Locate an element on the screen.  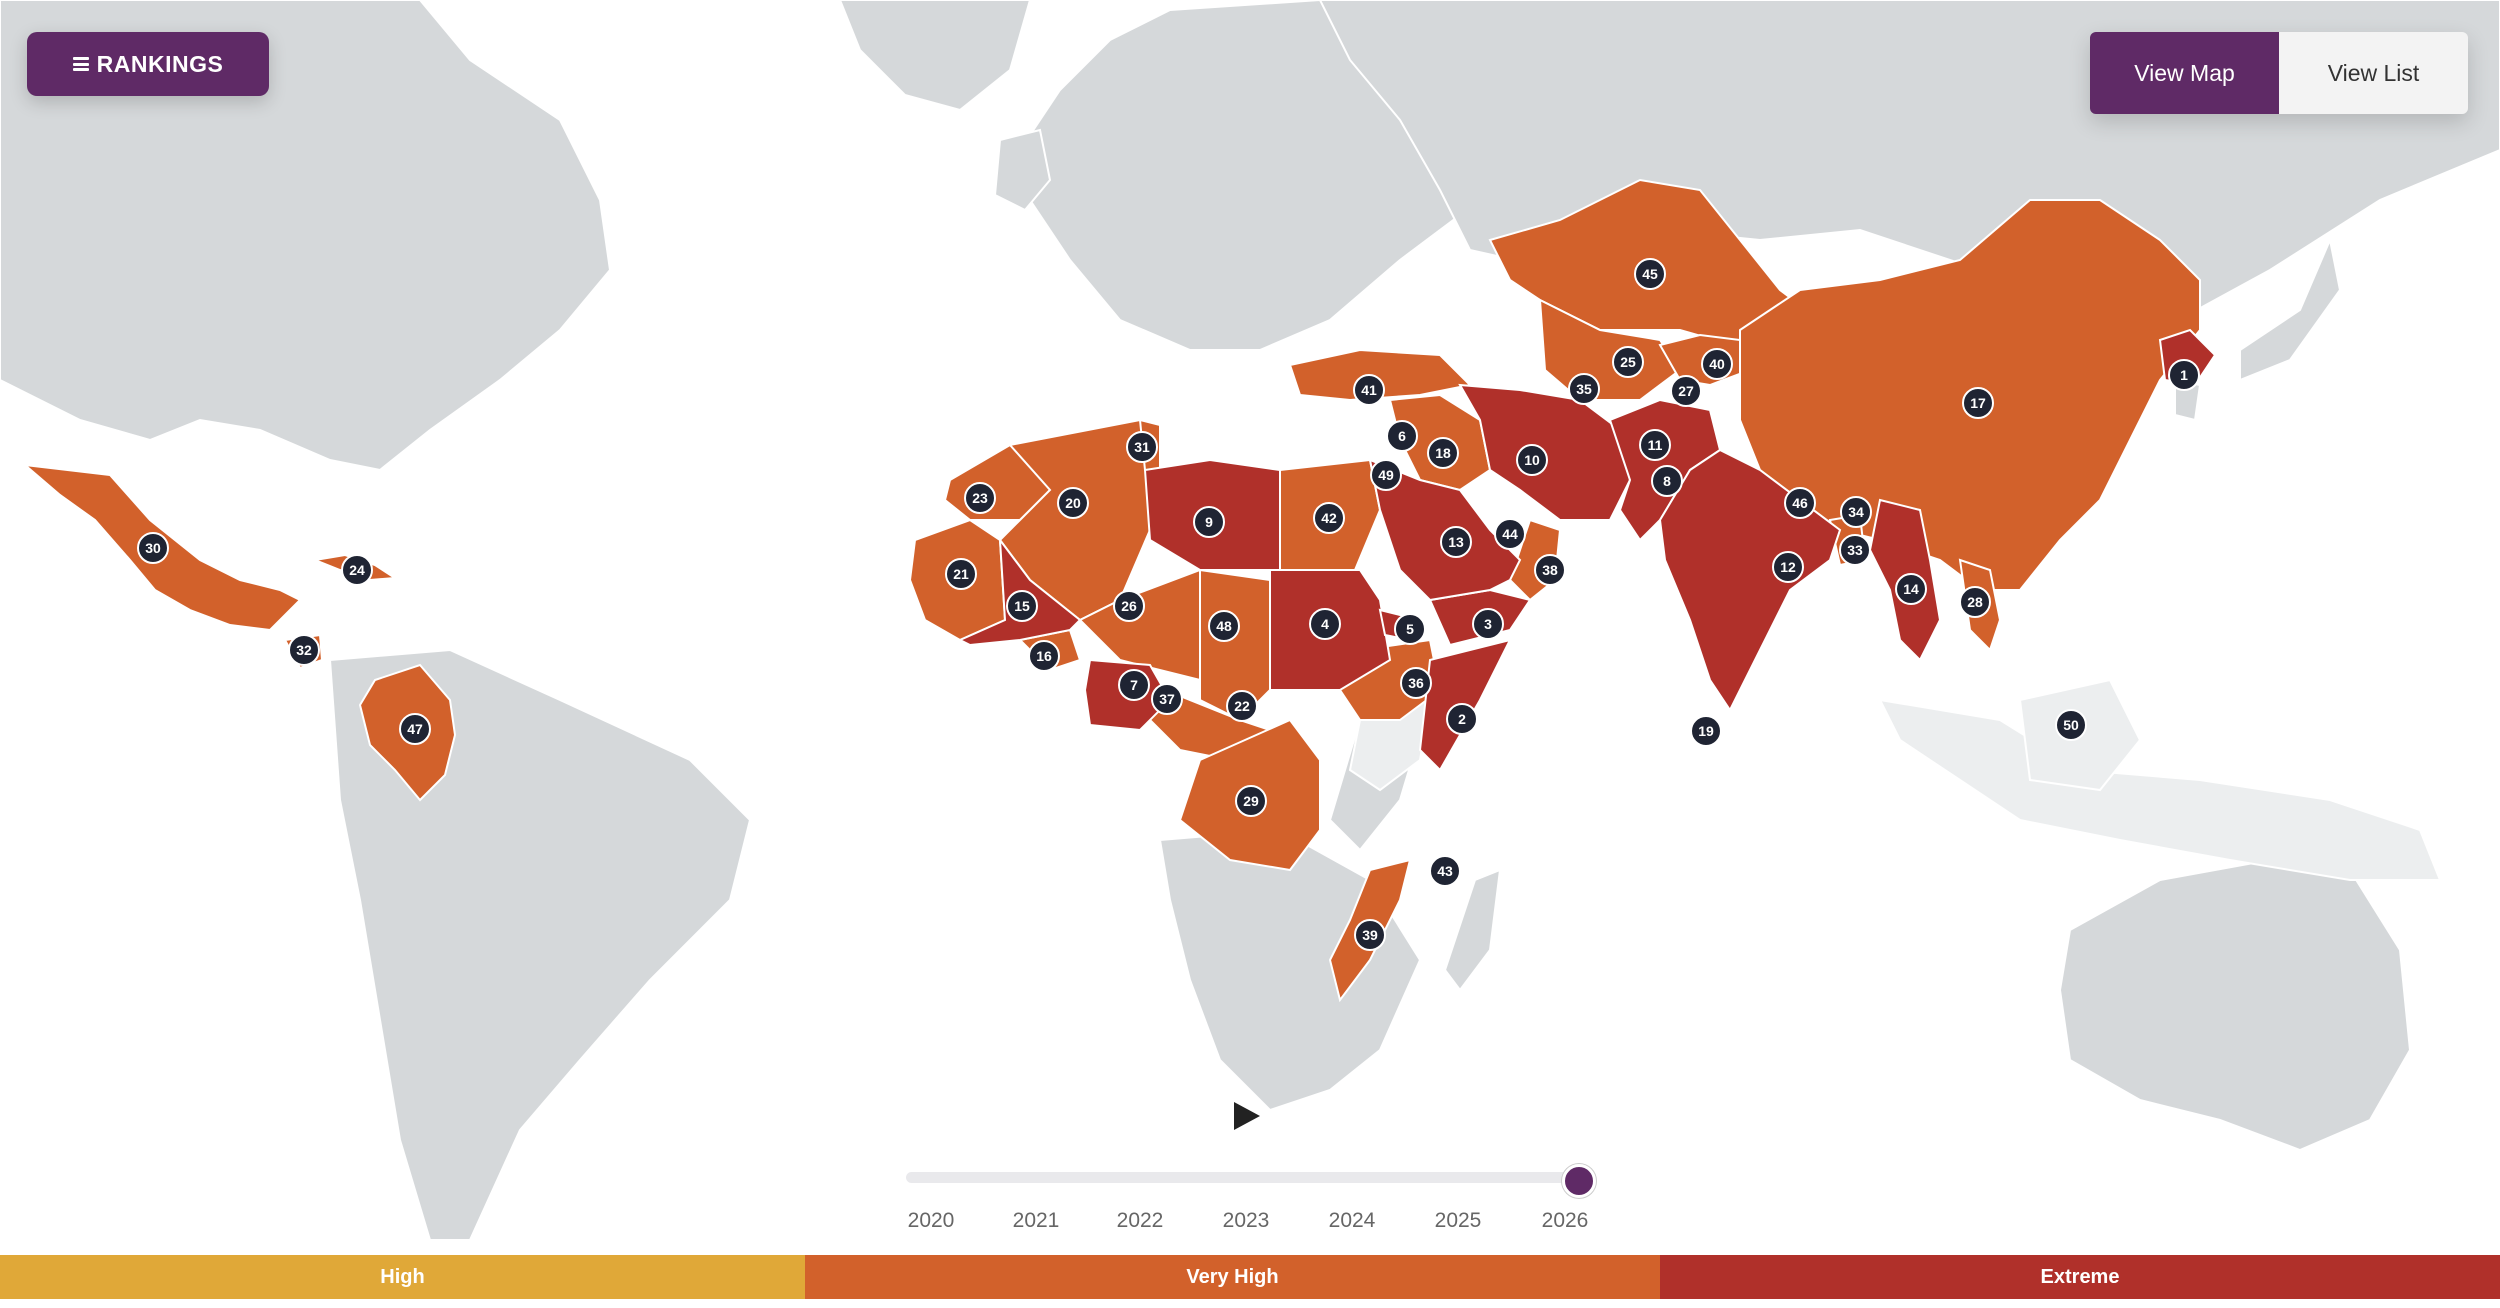
madagascar-landmass is located at coordinates (1472, 930).